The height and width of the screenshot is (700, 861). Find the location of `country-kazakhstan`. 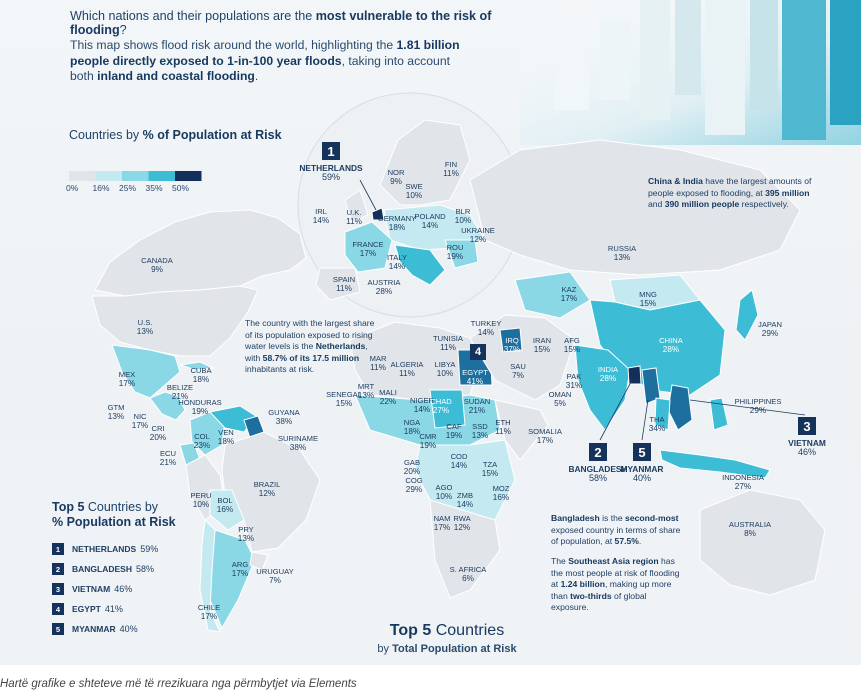

country-kazakhstan is located at coordinates (552, 295).